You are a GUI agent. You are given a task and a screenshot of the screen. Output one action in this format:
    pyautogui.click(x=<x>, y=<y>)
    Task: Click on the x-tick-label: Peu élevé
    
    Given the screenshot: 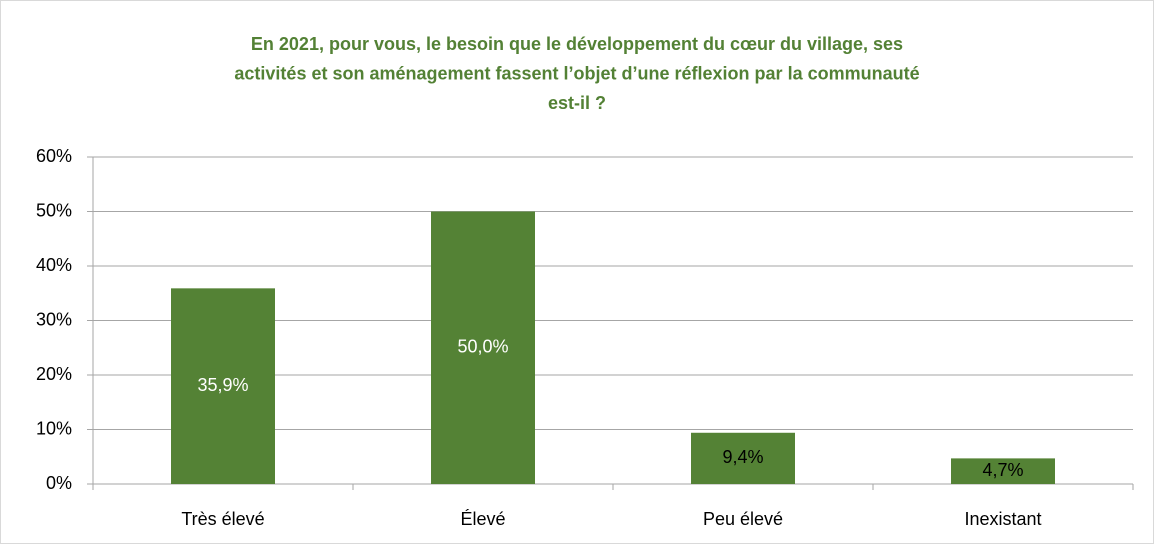 What is the action you would take?
    pyautogui.click(x=743, y=519)
    